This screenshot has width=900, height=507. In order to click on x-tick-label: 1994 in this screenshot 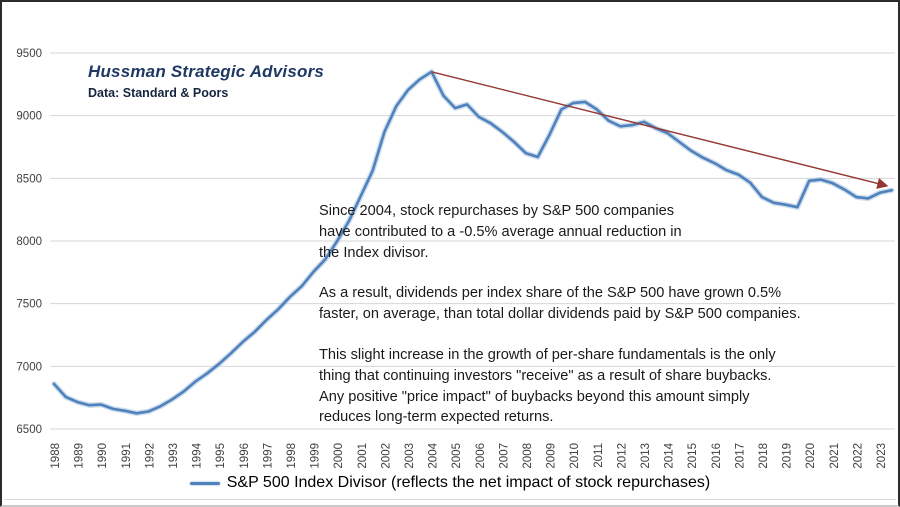, I will do `click(198, 455)`.